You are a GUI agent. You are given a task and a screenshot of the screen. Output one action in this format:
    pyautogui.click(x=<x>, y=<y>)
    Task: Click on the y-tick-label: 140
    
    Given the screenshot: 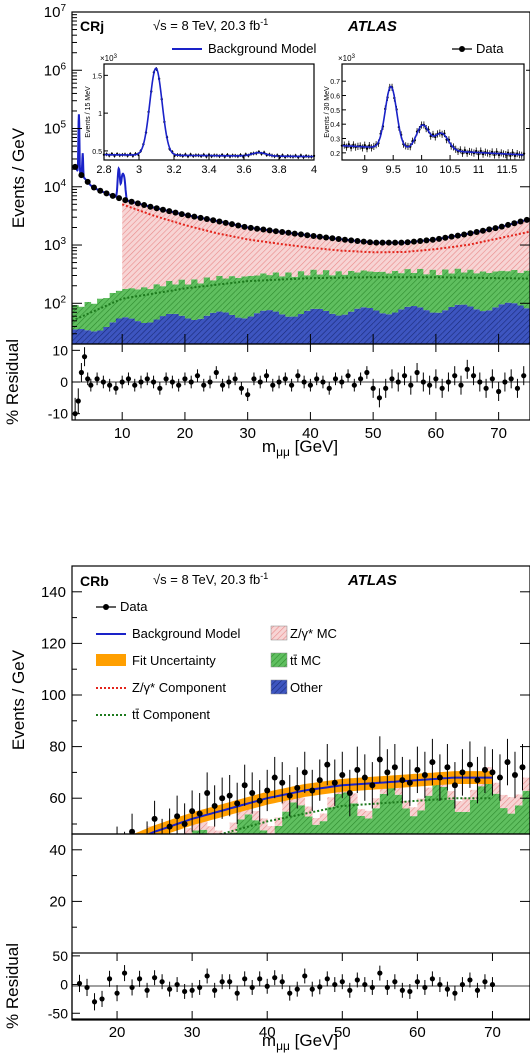 What is the action you would take?
    pyautogui.click(x=53, y=592)
    